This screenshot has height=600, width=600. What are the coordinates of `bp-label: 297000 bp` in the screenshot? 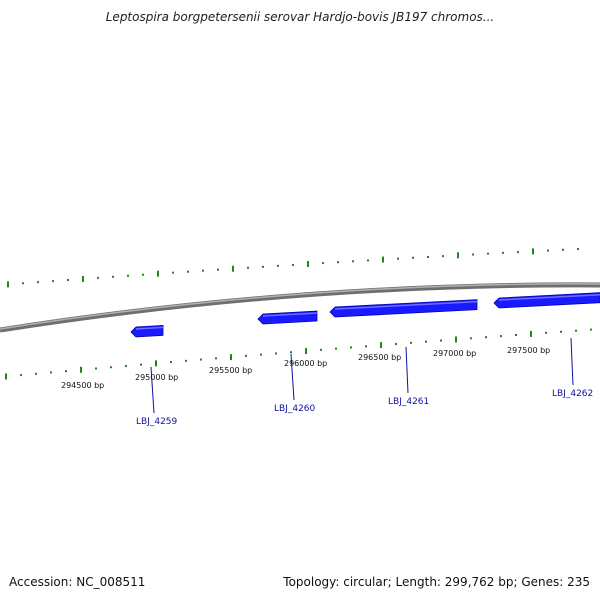 It's located at (454, 353).